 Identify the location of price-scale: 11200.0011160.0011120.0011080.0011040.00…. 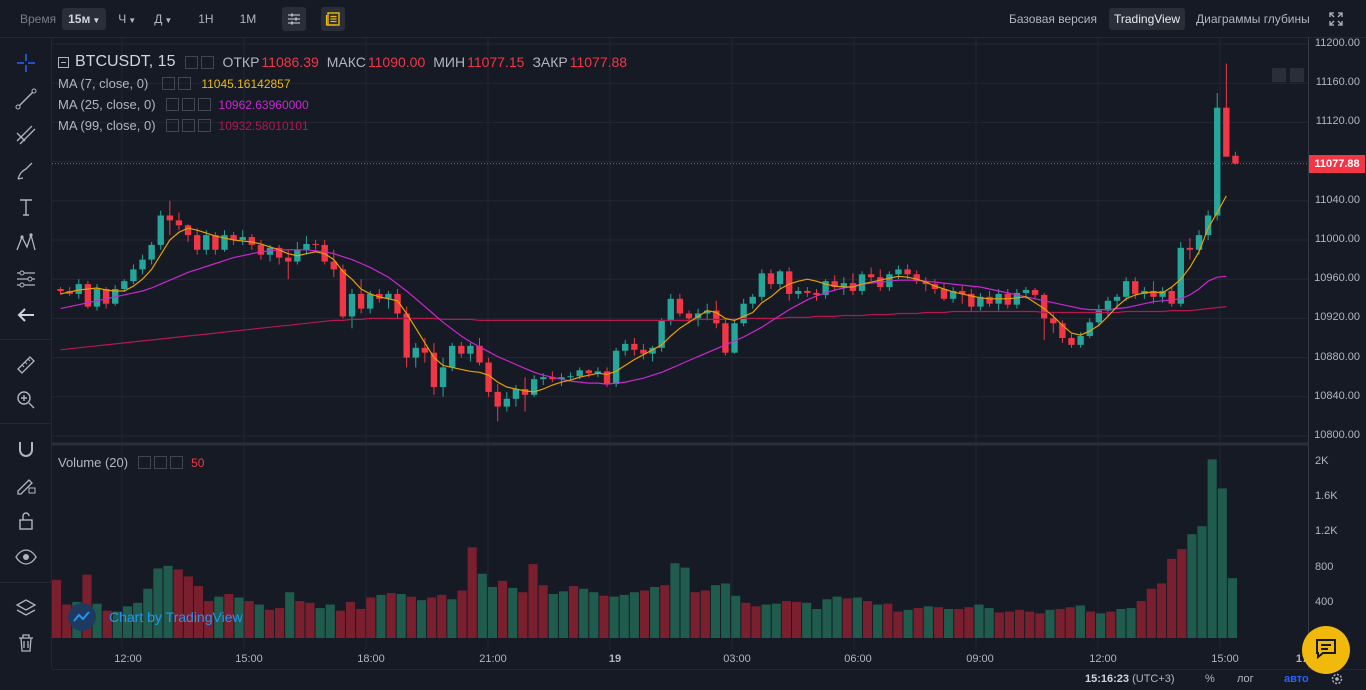
(1337, 352).